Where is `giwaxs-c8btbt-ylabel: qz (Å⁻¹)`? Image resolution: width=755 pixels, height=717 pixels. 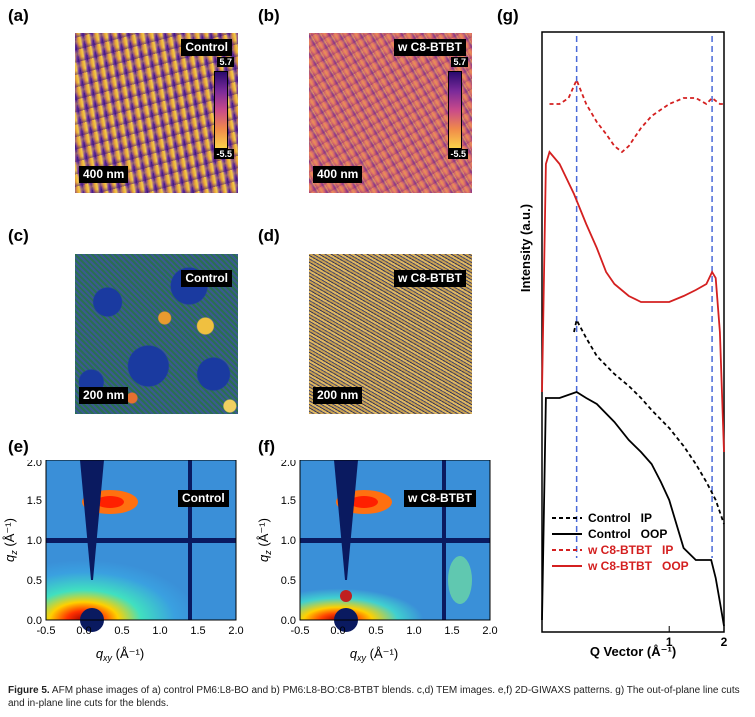
giwaxs-c8btbt-ylabel: qz (Å⁻¹) is located at coordinates (264, 540).